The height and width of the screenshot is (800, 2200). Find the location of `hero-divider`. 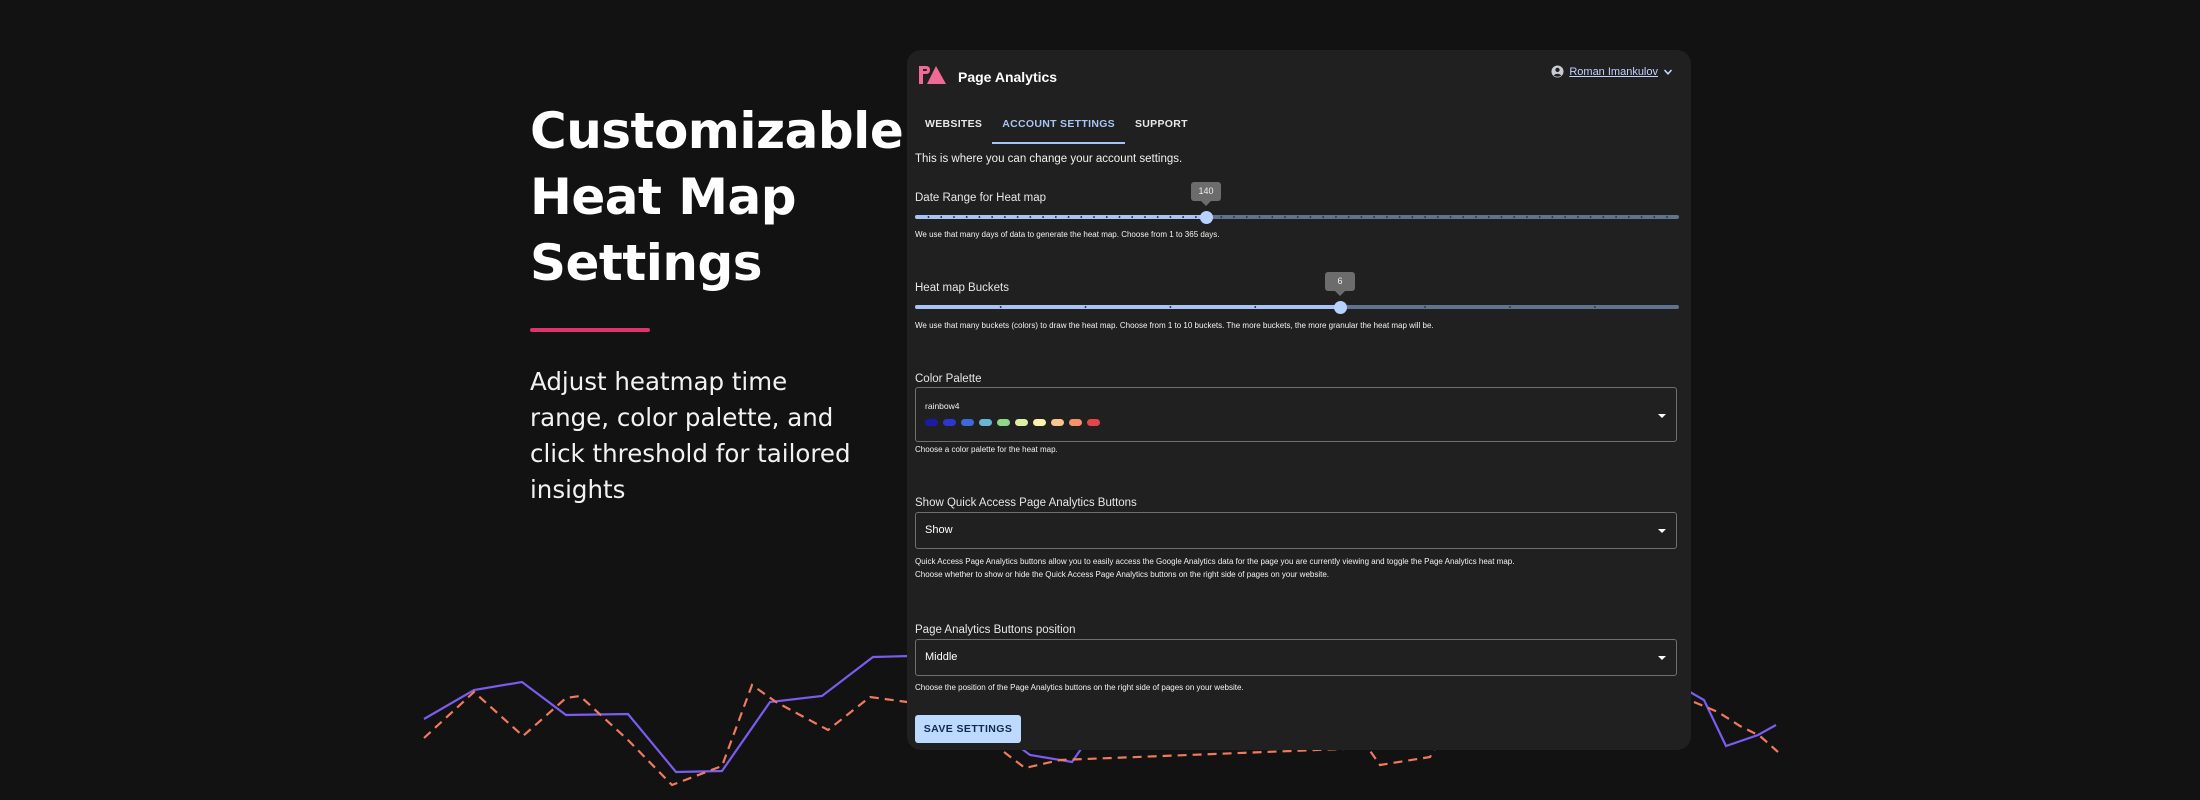

hero-divider is located at coordinates (590, 330).